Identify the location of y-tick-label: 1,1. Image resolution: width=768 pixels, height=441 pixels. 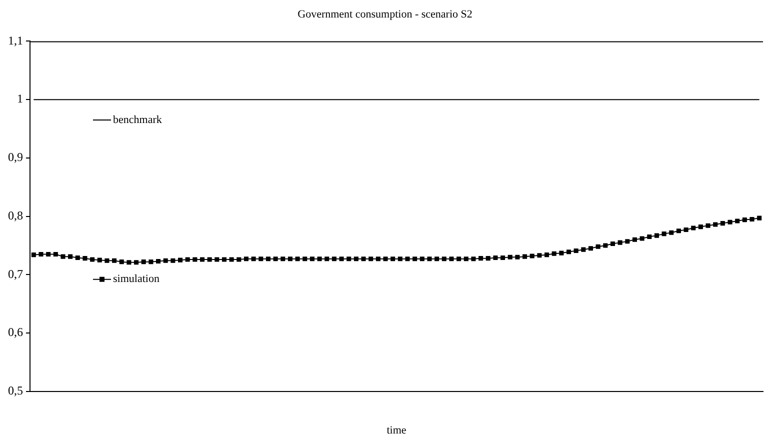
(15, 40).